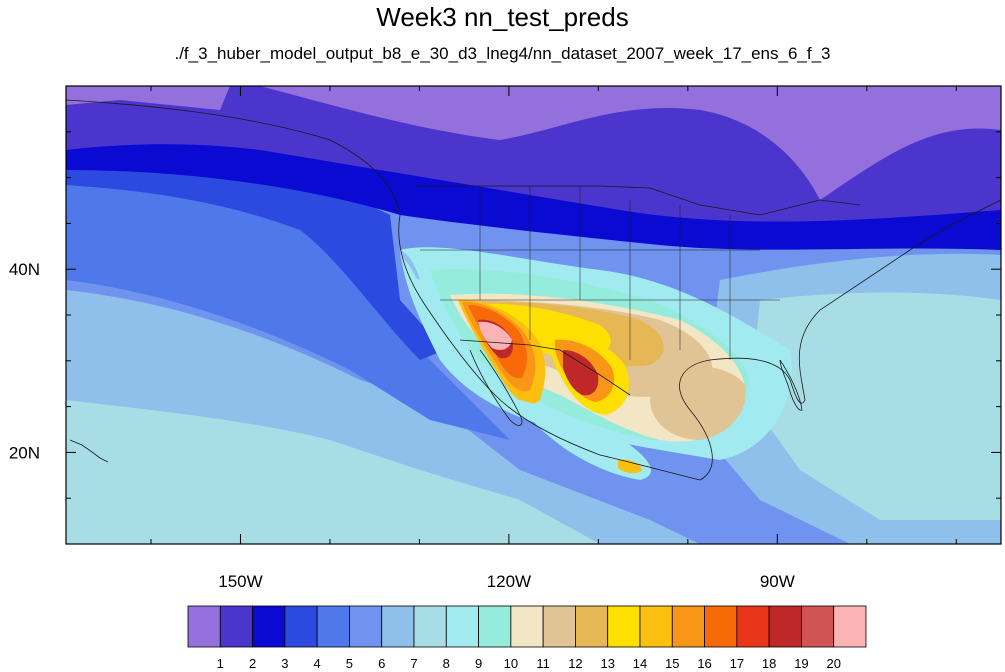 This screenshot has height=672, width=1005. I want to click on band-level-12-gulf, so click(698, 403).